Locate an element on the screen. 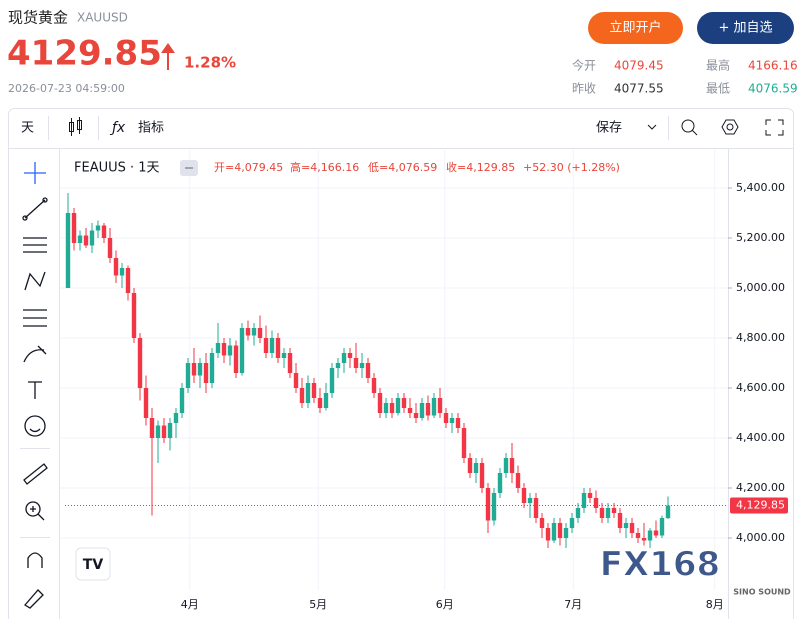 The width and height of the screenshot is (802, 619). y-tick-label: 4,400.00 is located at coordinates (760, 437).